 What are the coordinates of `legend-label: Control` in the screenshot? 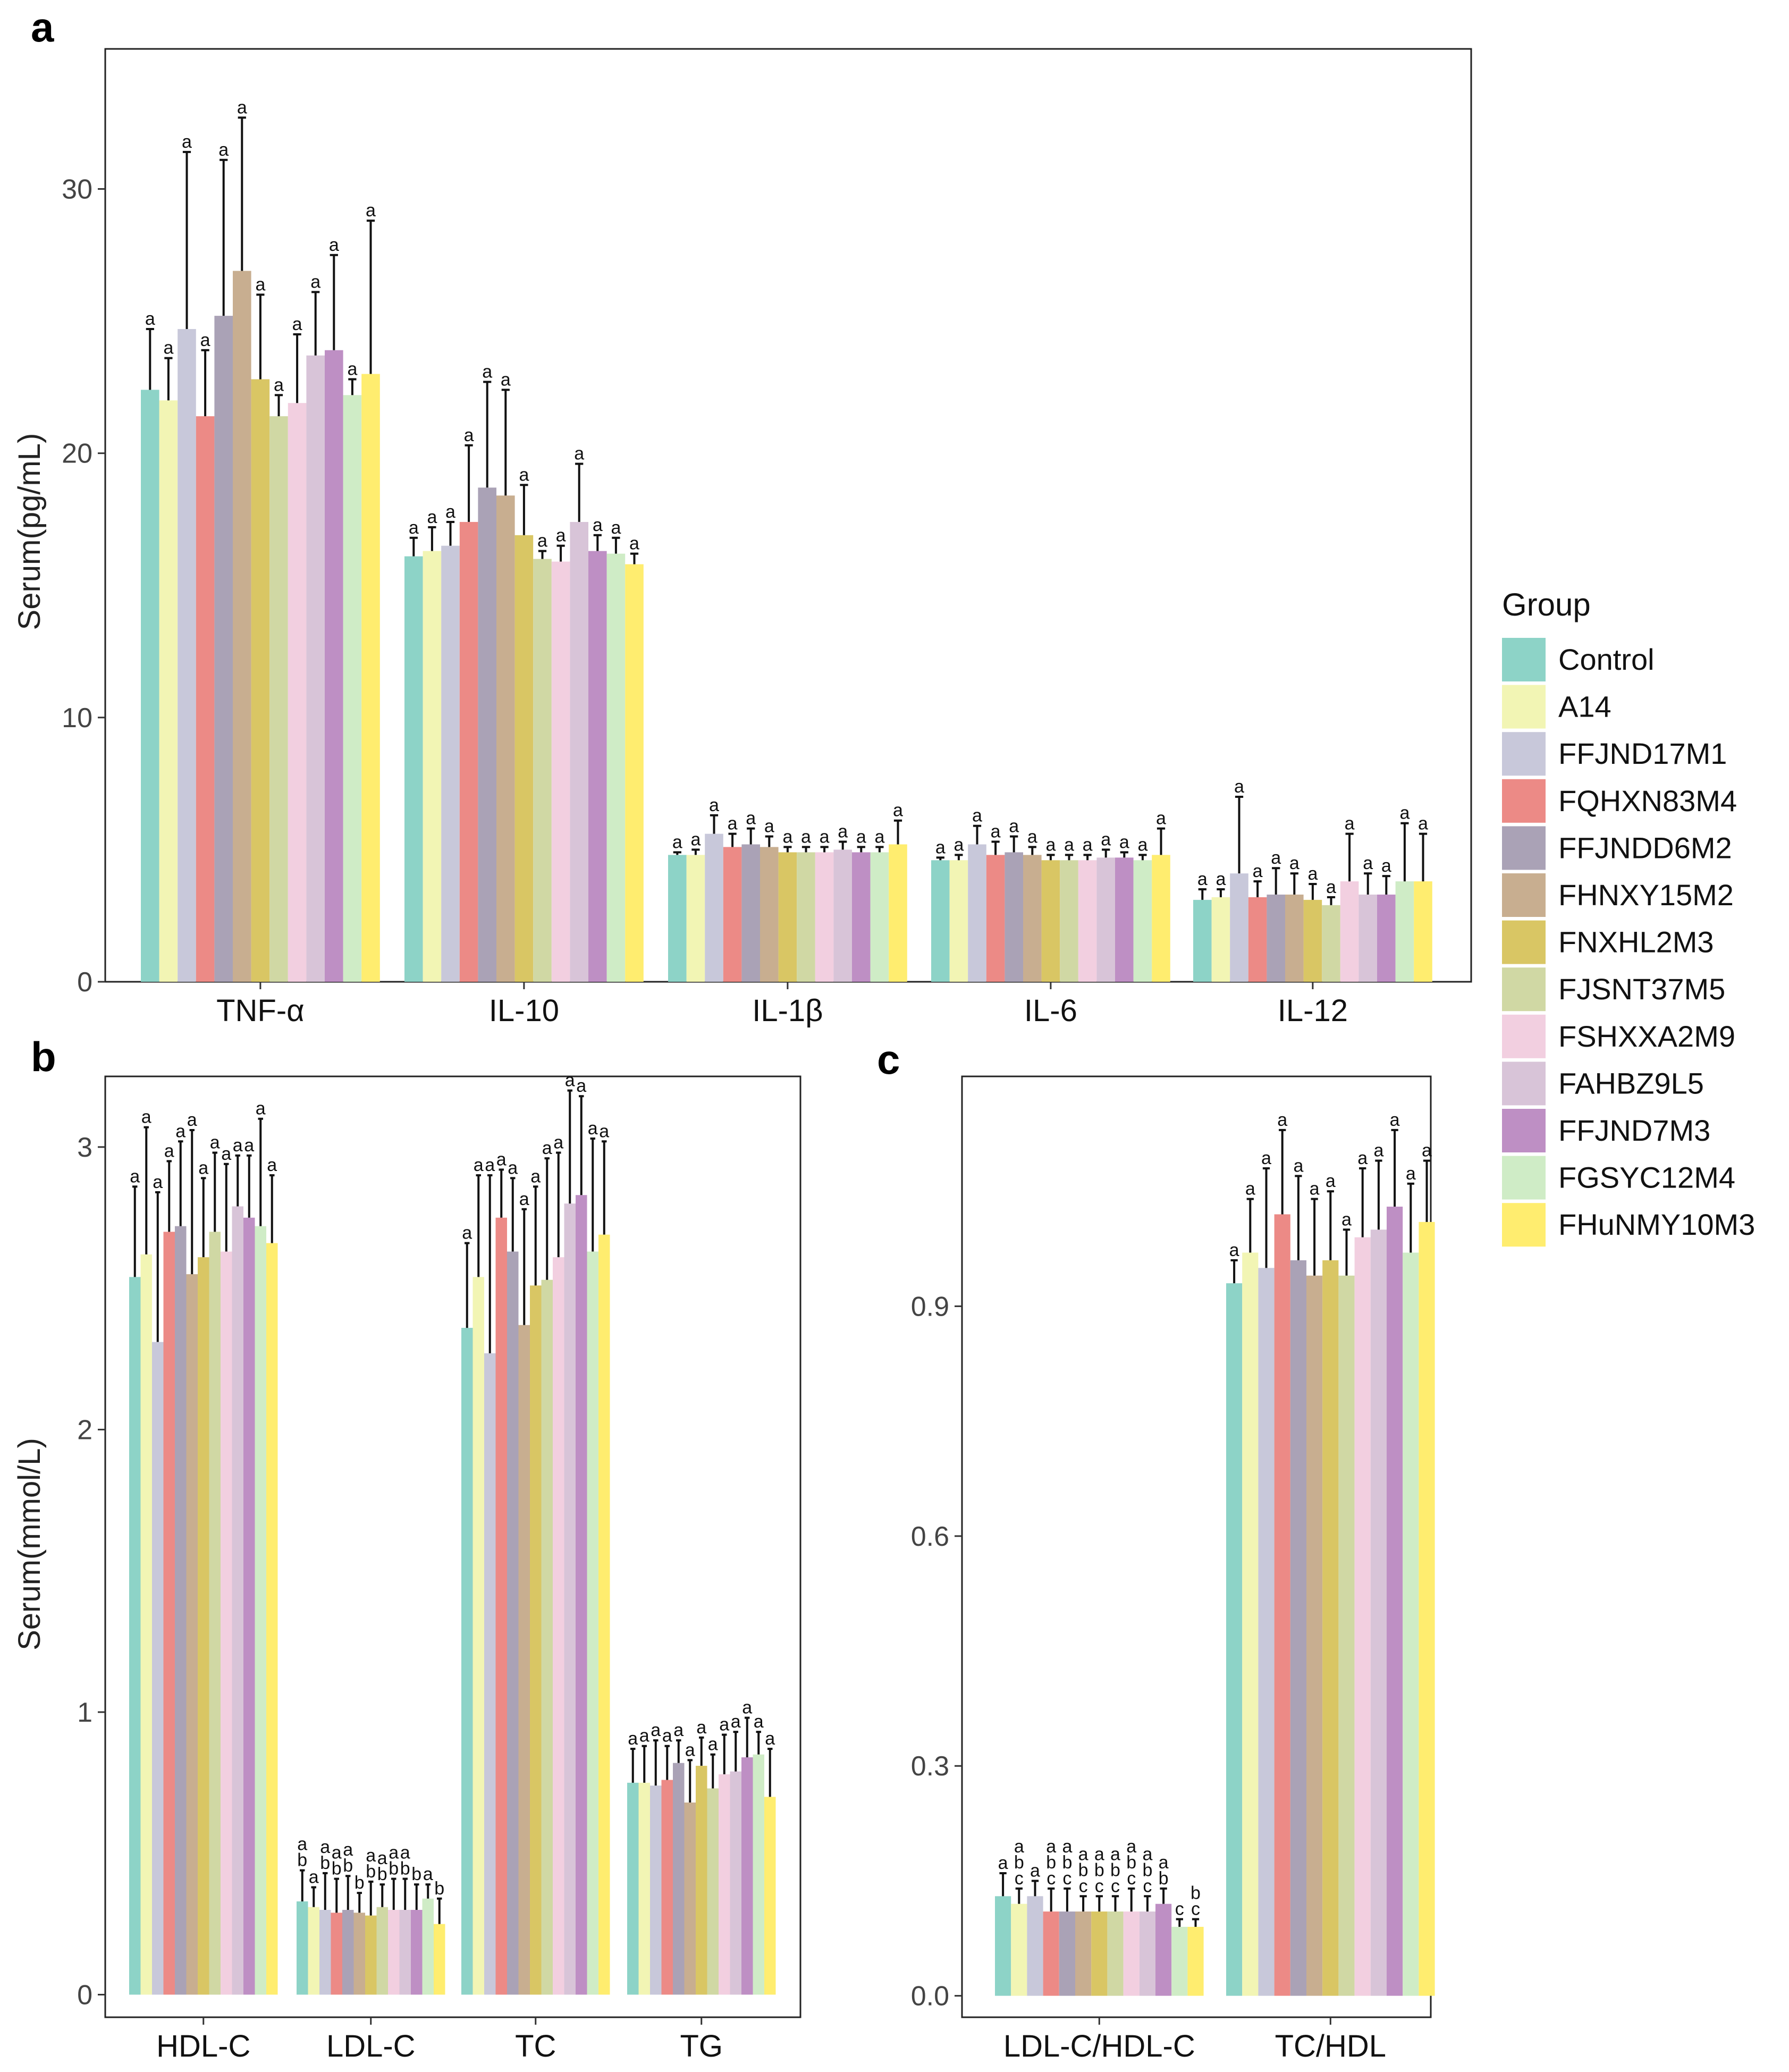 It's located at (1606, 659).